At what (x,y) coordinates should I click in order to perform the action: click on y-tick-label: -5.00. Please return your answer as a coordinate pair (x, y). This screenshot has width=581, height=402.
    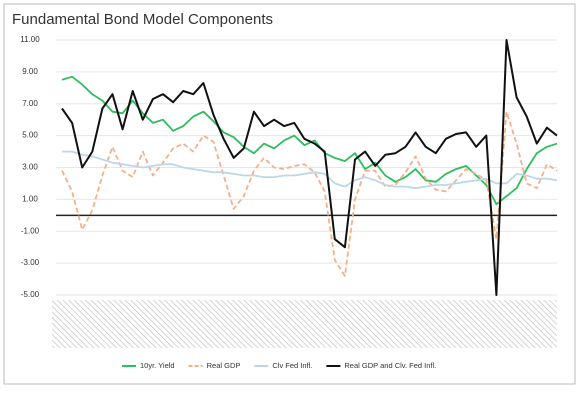
    Looking at the image, I should click on (30, 294).